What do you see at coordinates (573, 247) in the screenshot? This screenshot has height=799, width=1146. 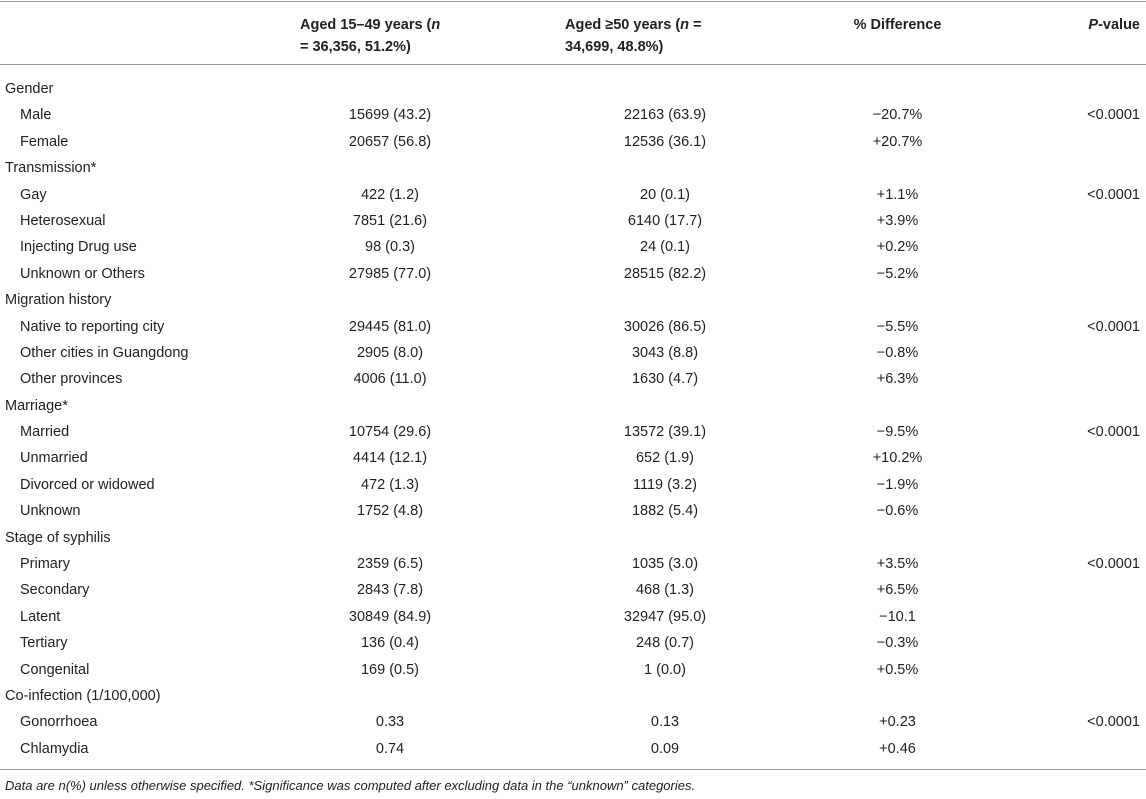 I see `table-row: Injecting Drug use 98 (0.3) 24 (0.1) +0.2%` at bounding box center [573, 247].